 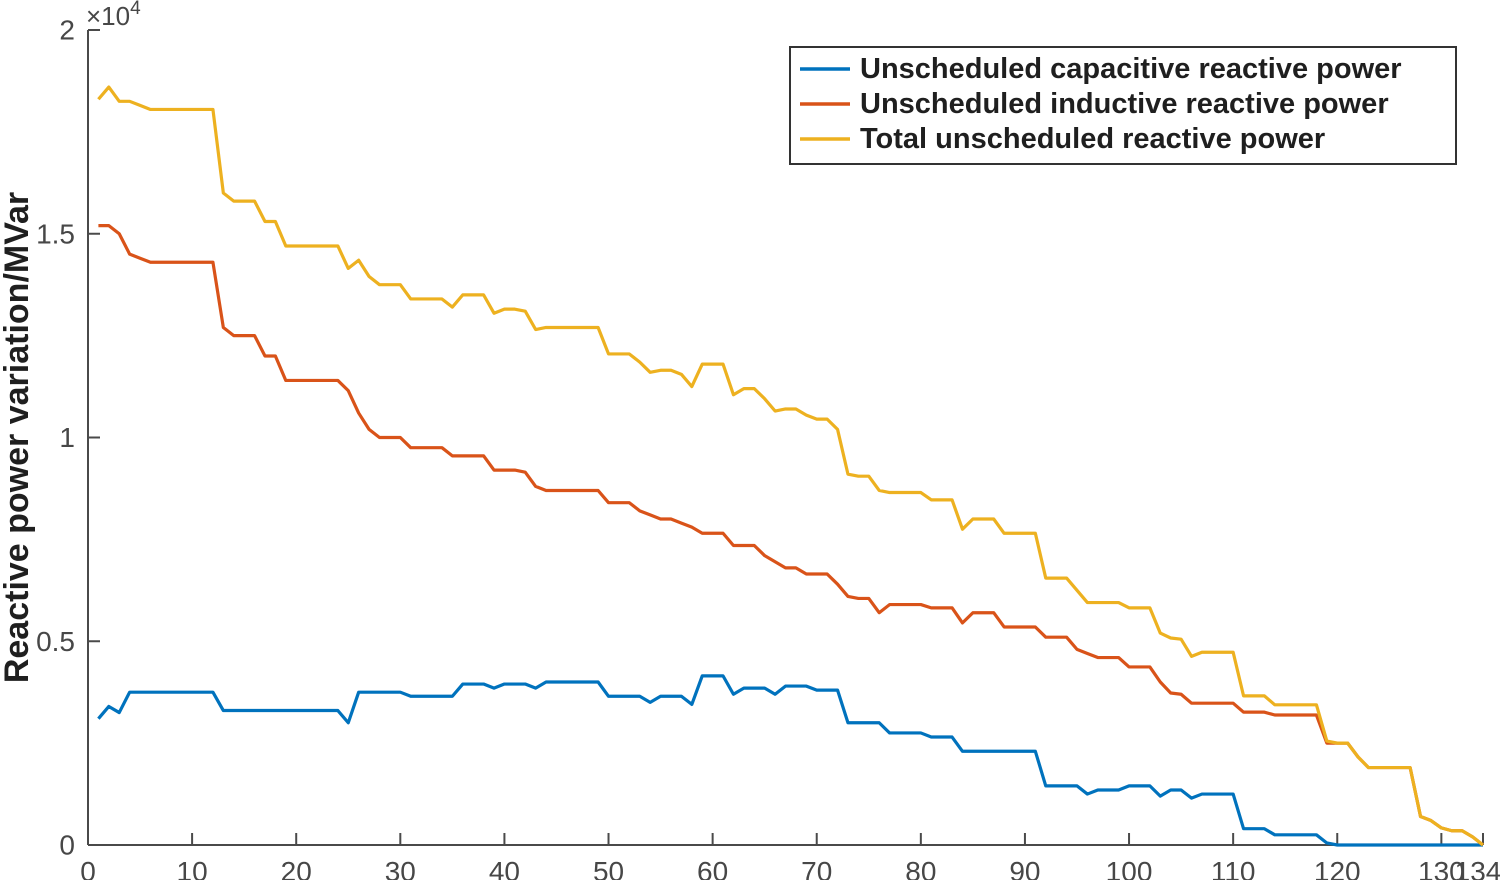 I want to click on x-tick-label: 60, so click(x=712, y=868).